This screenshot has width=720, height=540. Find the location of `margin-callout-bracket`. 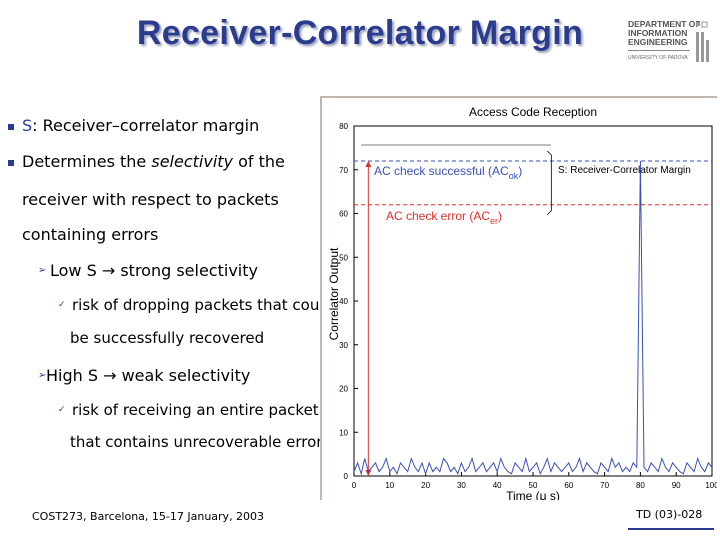

margin-callout-bracket is located at coordinates (549, 183).